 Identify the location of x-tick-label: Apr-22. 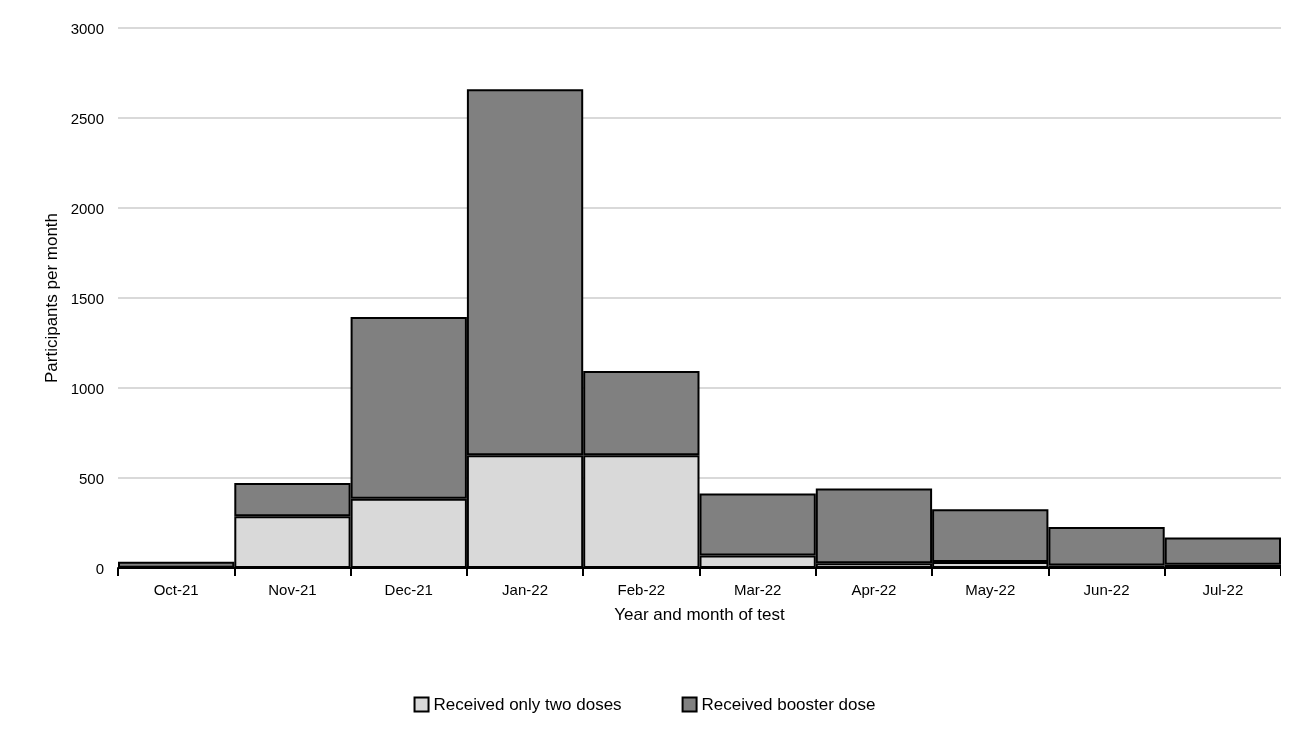
(874, 589).